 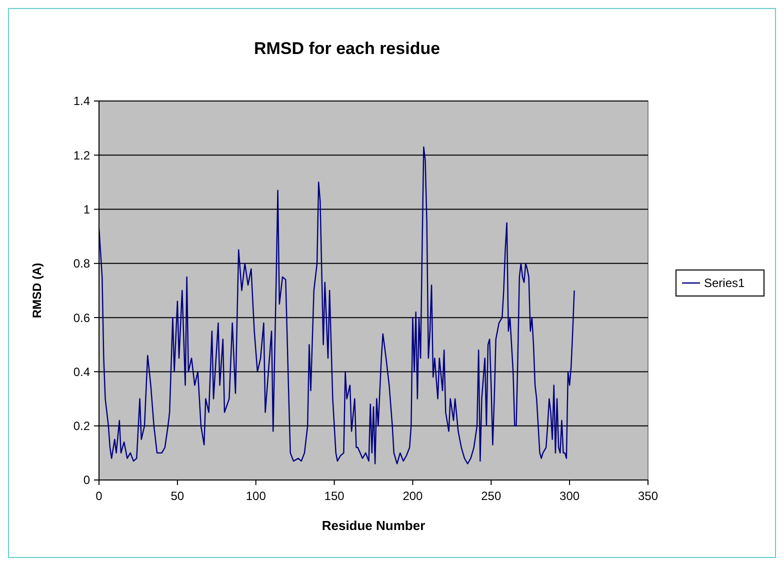 What do you see at coordinates (256, 496) in the screenshot?
I see `x-tick-label: 100` at bounding box center [256, 496].